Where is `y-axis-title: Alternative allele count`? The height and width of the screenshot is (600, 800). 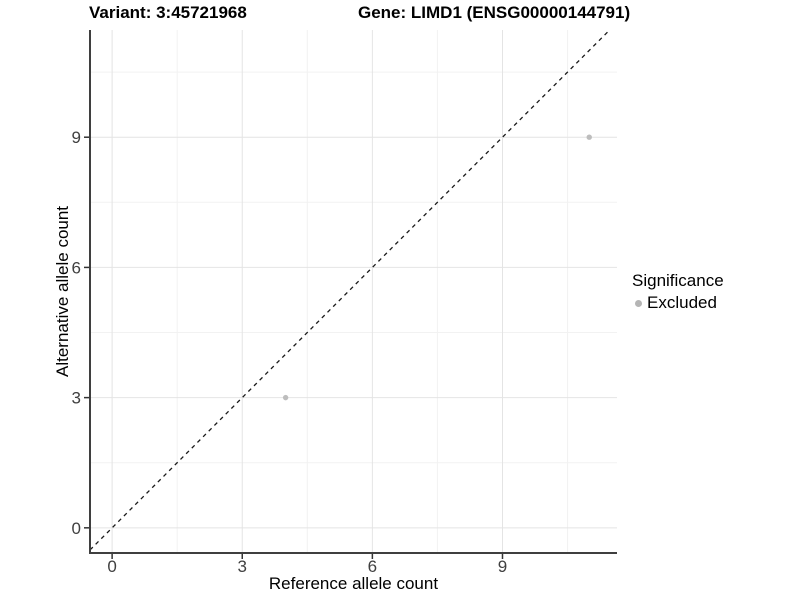
y-axis-title: Alternative allele count is located at coordinates (62, 291).